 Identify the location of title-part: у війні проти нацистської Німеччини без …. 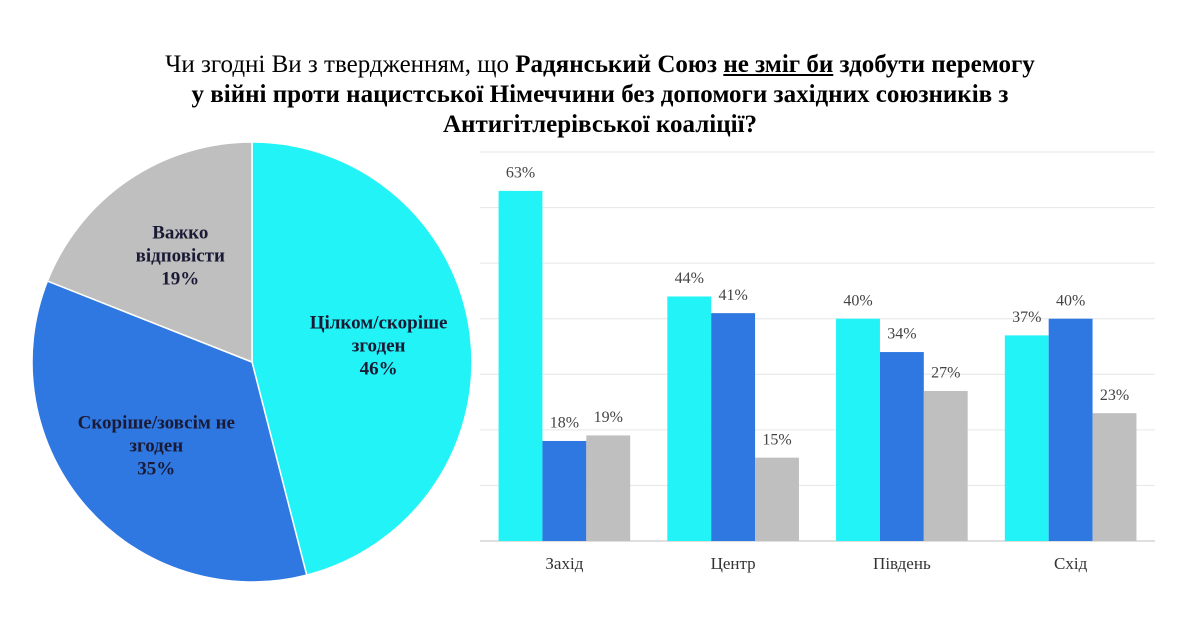
(600, 94).